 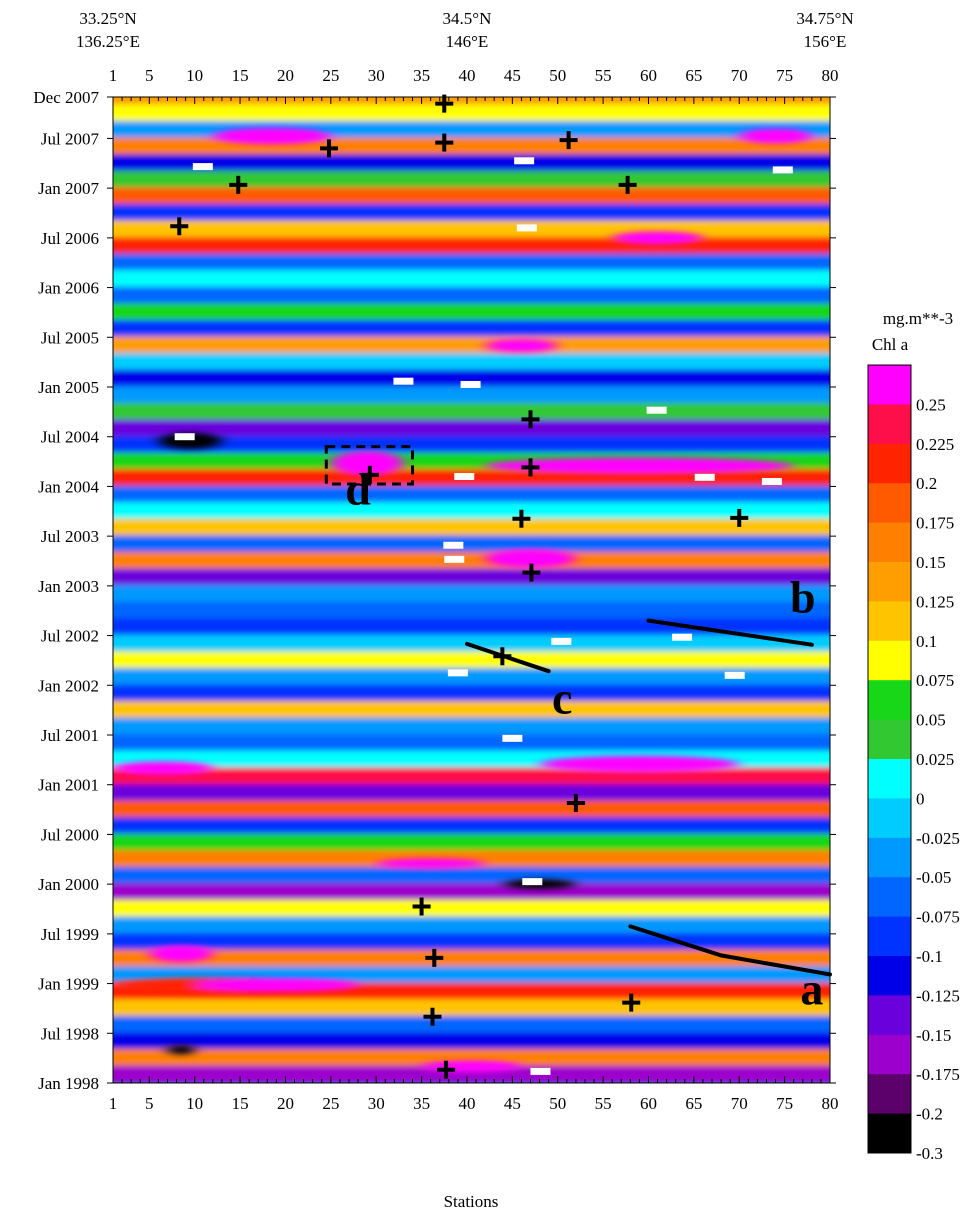 What do you see at coordinates (603, 75) in the screenshot?
I see `x-top-tick-label: 55` at bounding box center [603, 75].